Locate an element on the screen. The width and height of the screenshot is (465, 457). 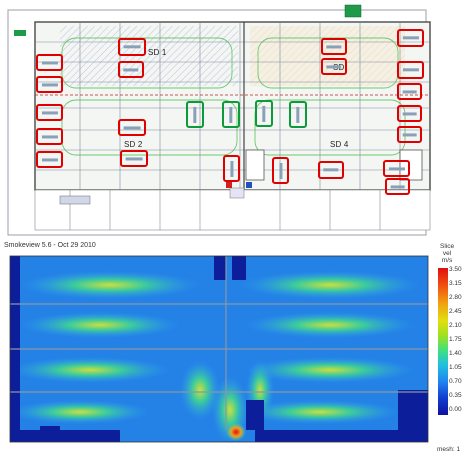
zone-label-sd1: SD 1 is located at coordinates (157, 52).